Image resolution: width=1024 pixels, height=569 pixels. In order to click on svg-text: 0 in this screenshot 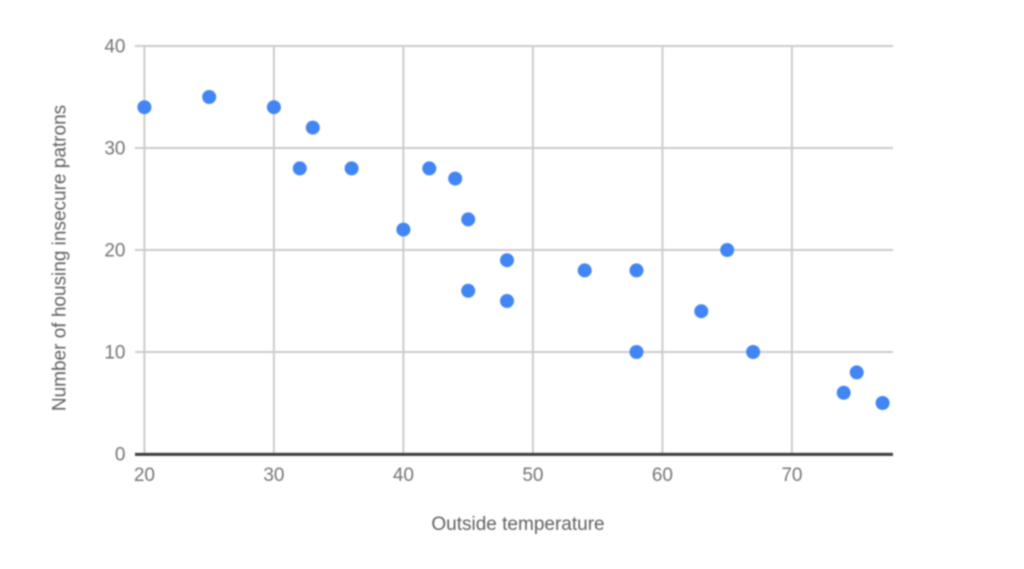, I will do `click(120, 455)`.